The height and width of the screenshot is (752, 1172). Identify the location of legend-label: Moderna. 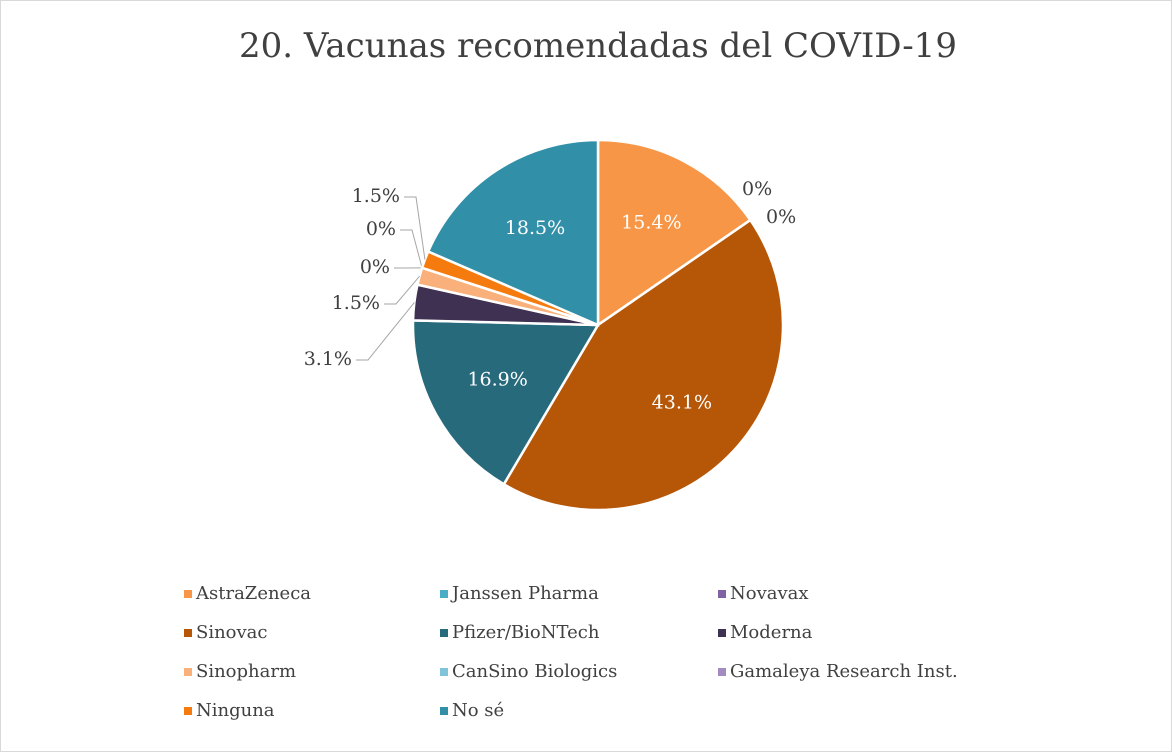
(771, 632).